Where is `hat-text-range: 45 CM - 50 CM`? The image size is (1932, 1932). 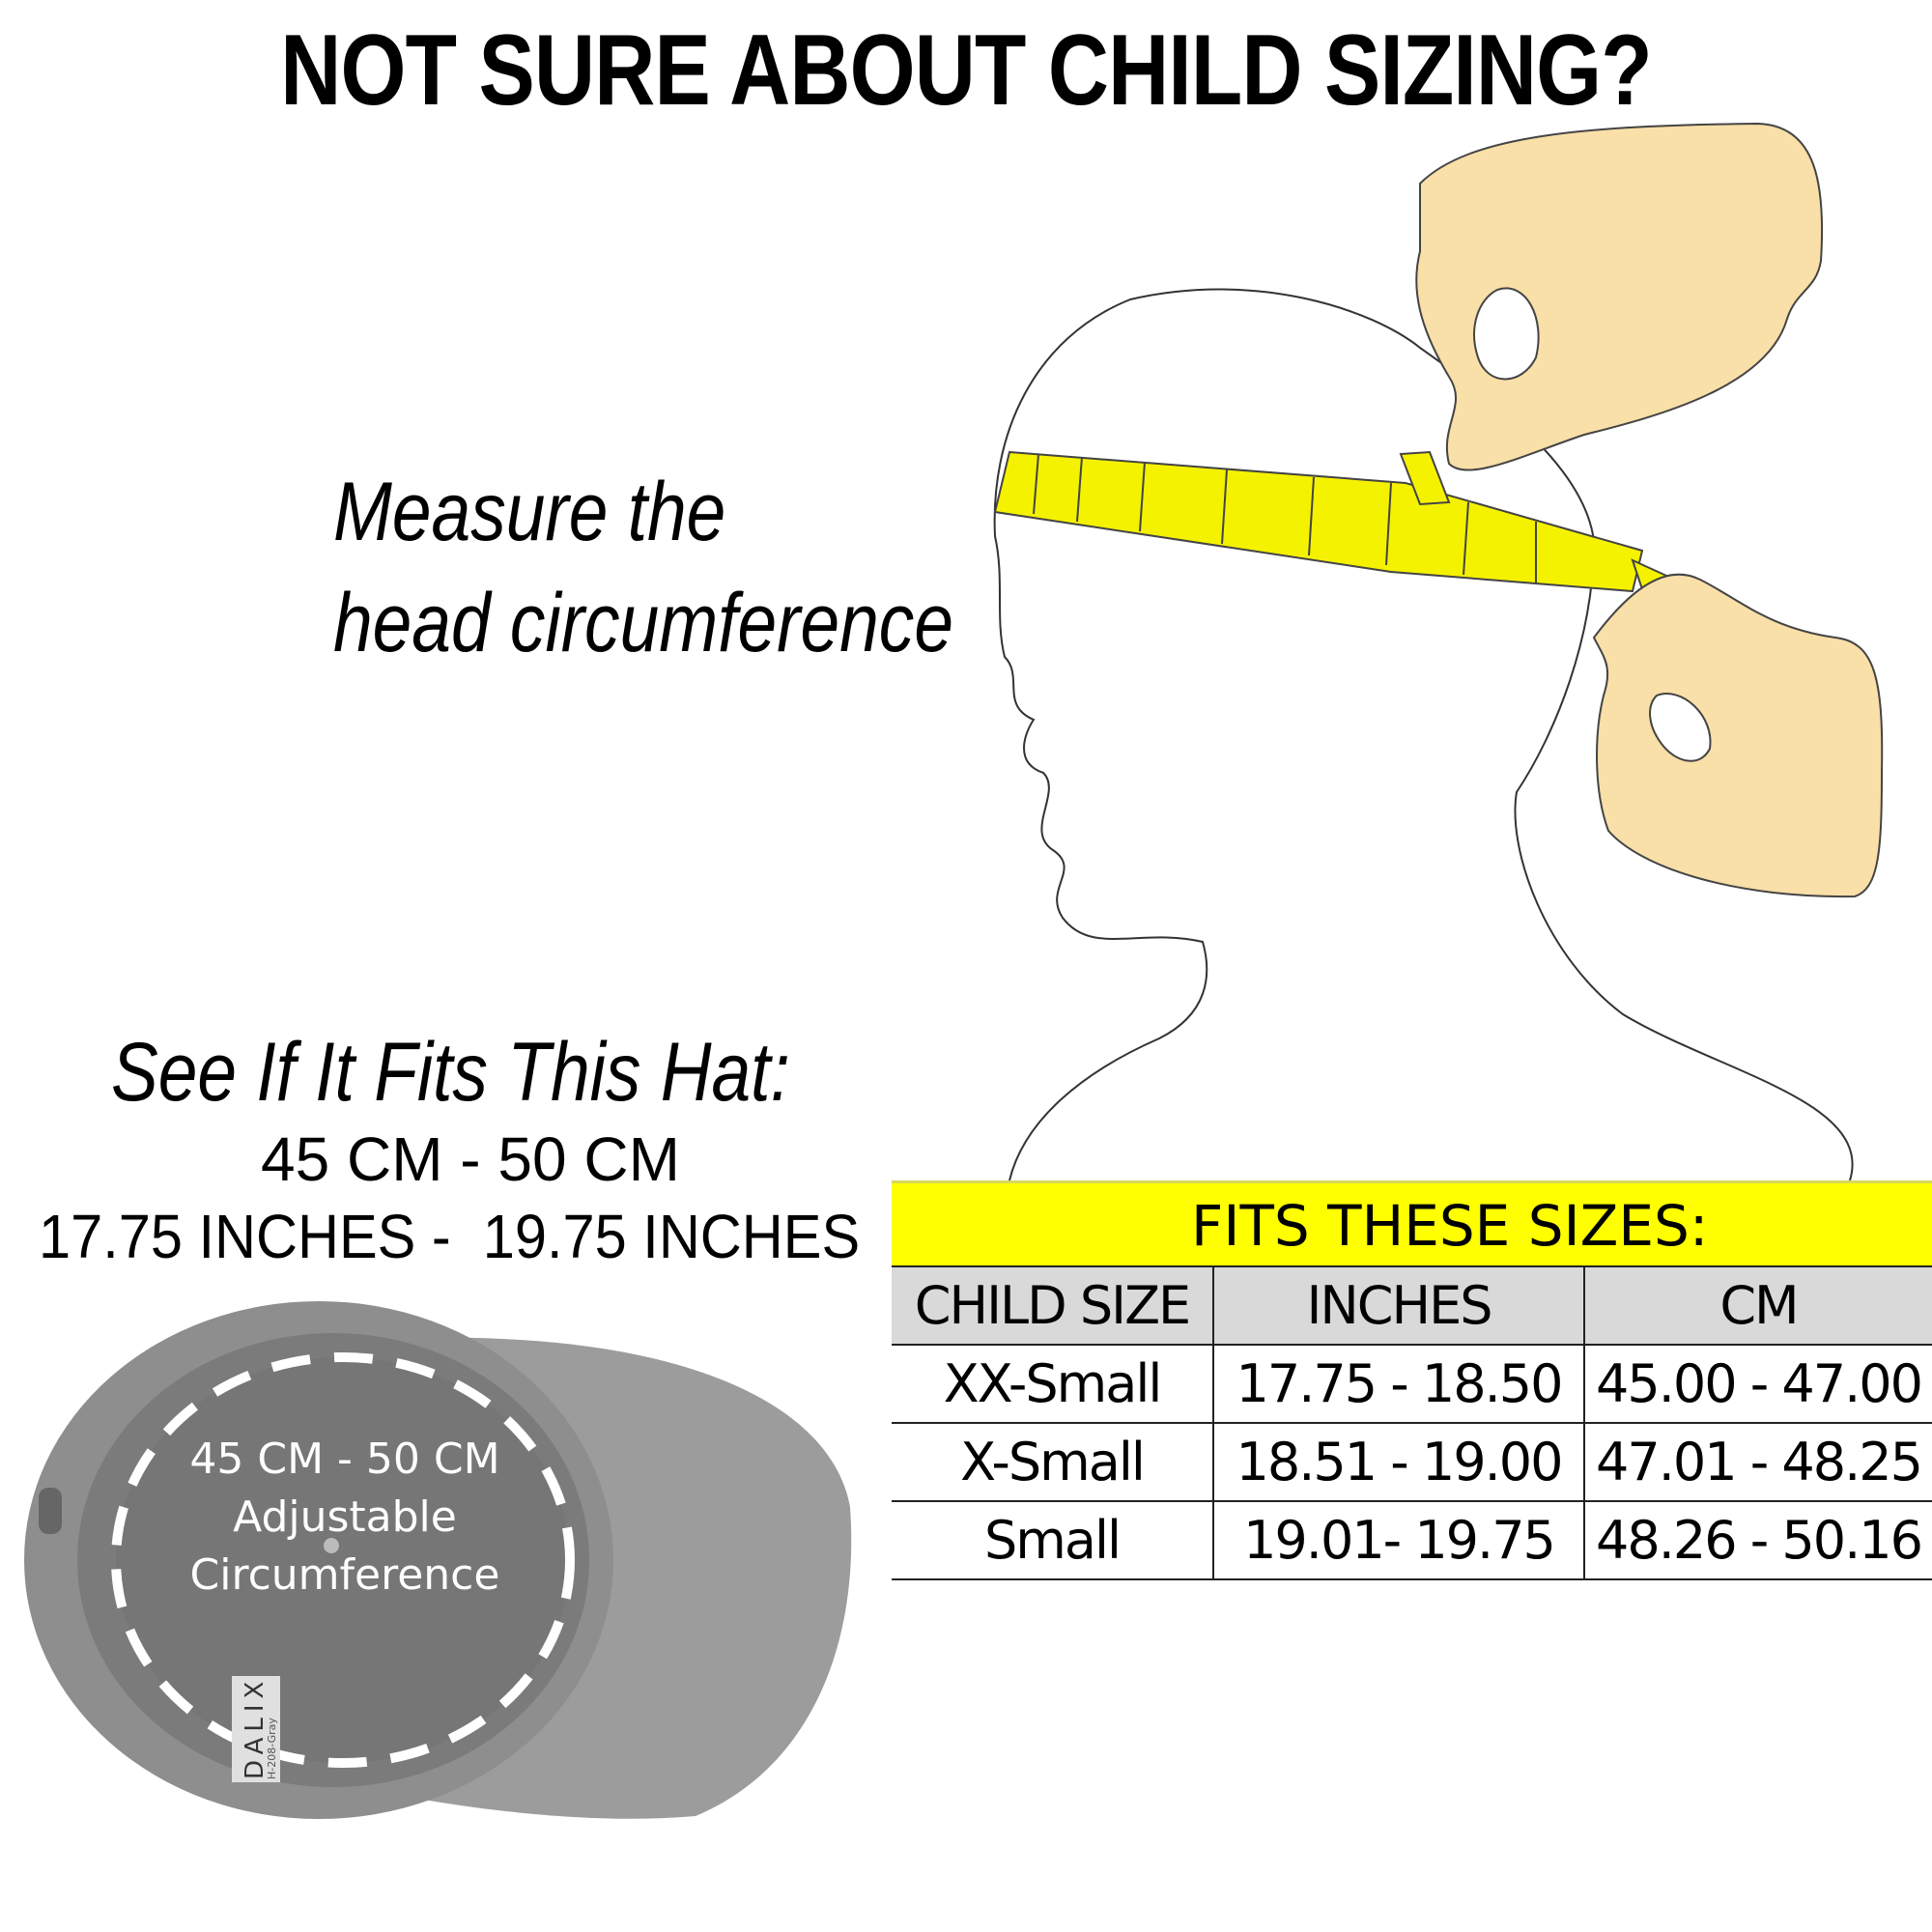
hat-text-range: 45 CM - 50 CM is located at coordinates (344, 1459).